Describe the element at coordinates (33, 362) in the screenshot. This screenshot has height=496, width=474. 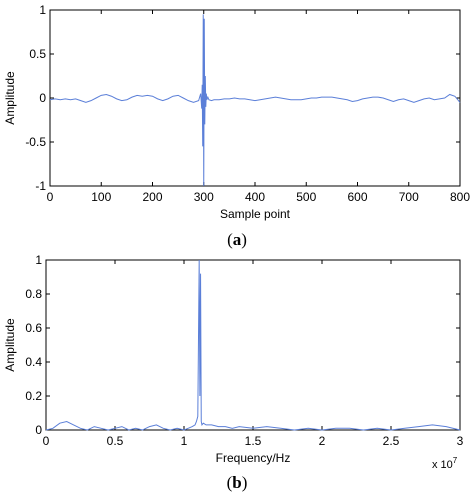
I see `y-tick-label-b-2: 0.4` at that location.